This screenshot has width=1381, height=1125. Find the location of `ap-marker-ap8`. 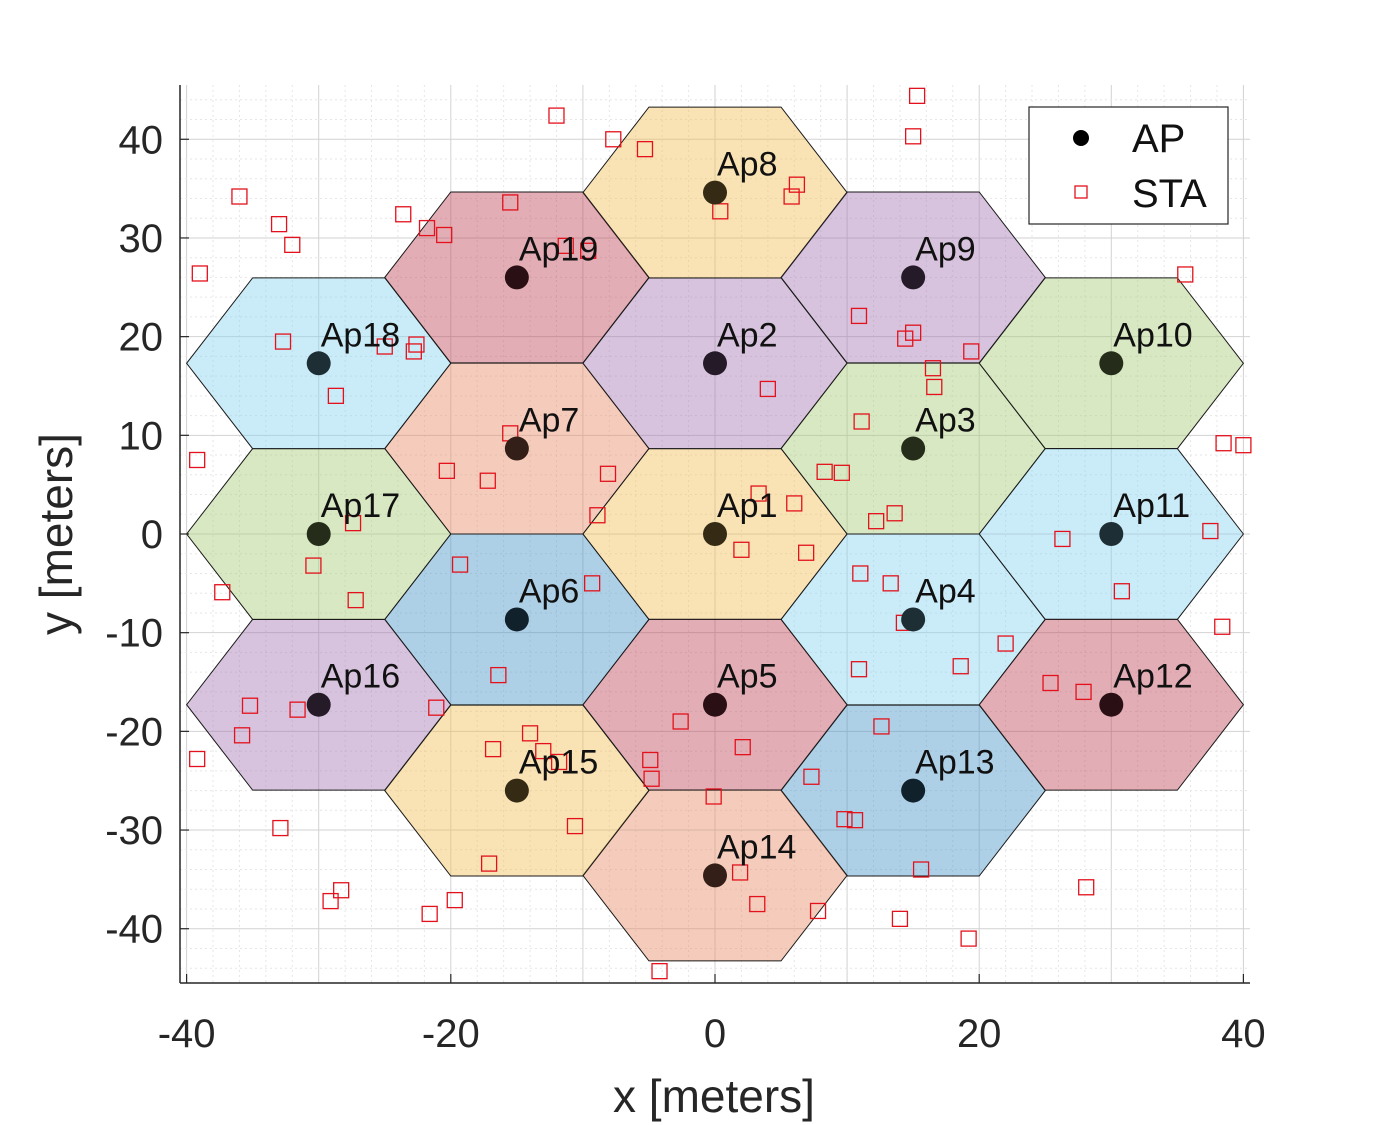

ap-marker-ap8 is located at coordinates (715, 192).